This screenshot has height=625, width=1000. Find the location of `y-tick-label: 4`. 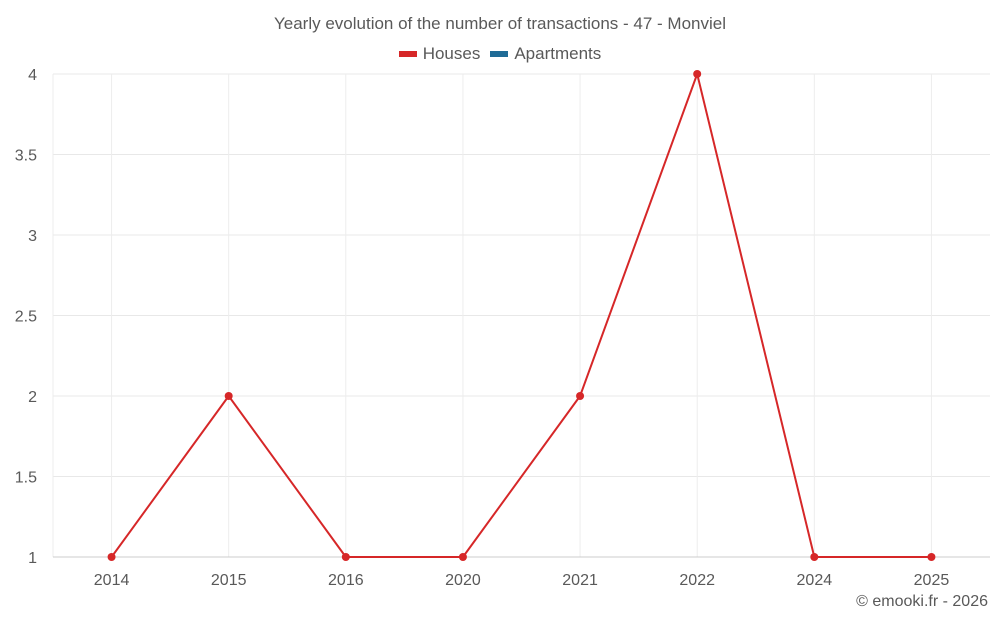

y-tick-label: 4 is located at coordinates (32, 75).